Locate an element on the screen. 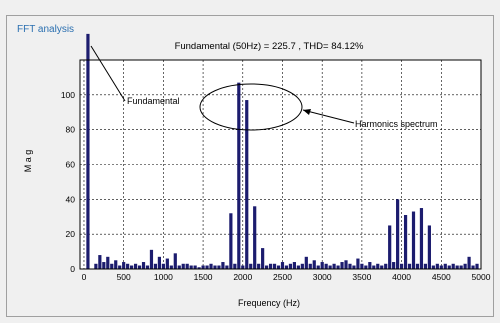  x-tick-label: 5000 is located at coordinates (481, 277).